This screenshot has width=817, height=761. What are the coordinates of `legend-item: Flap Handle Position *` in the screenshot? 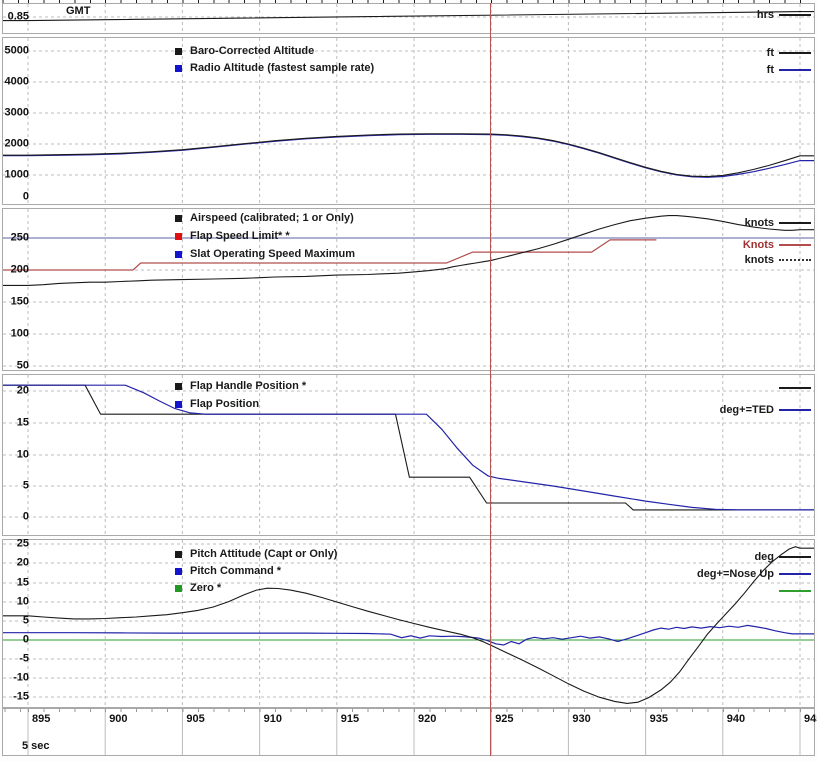 It's located at (240, 386).